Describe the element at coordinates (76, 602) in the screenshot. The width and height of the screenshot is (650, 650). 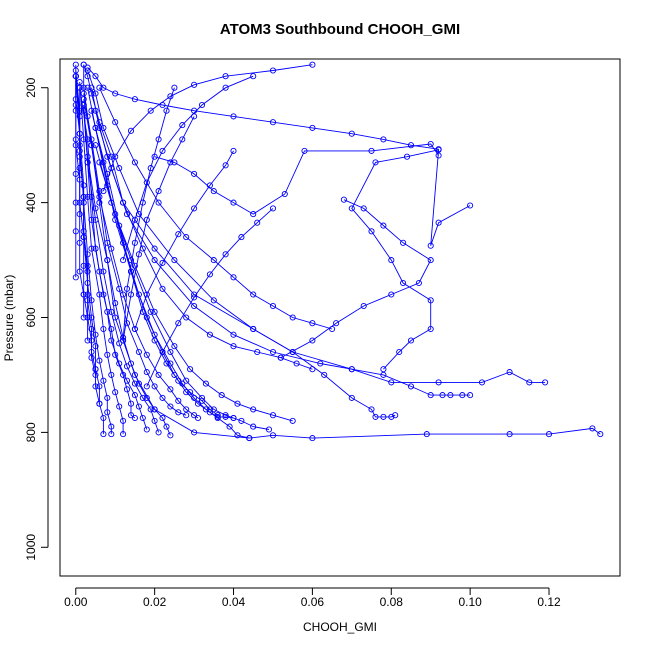
I see `x-tick-label: 0.00` at that location.